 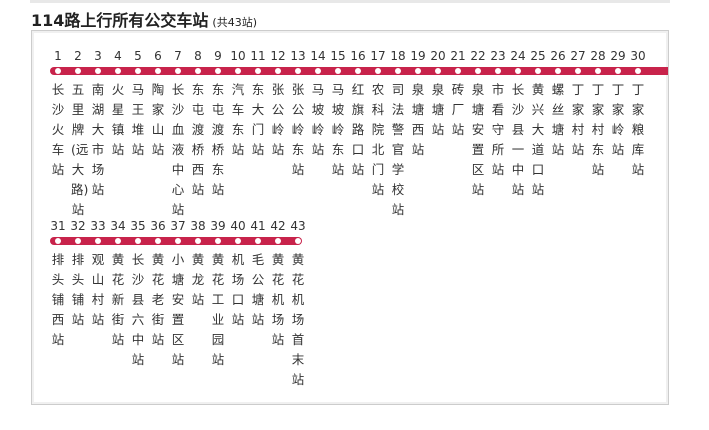 I want to click on station-name: 长沙血液中心站, so click(x=178, y=149).